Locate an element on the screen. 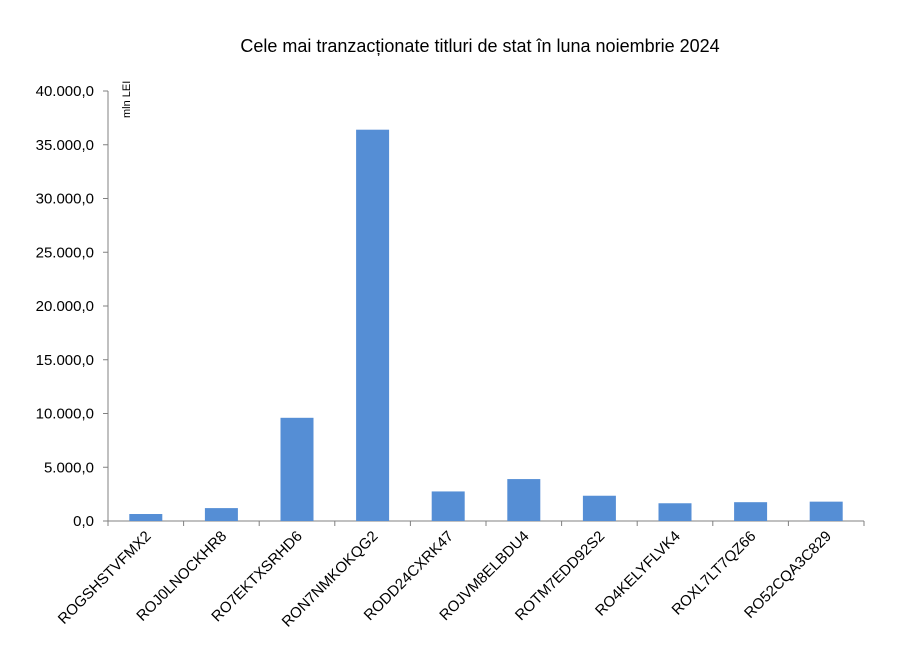 The image size is (912, 650). unit-label: mln LEI is located at coordinates (127, 99).